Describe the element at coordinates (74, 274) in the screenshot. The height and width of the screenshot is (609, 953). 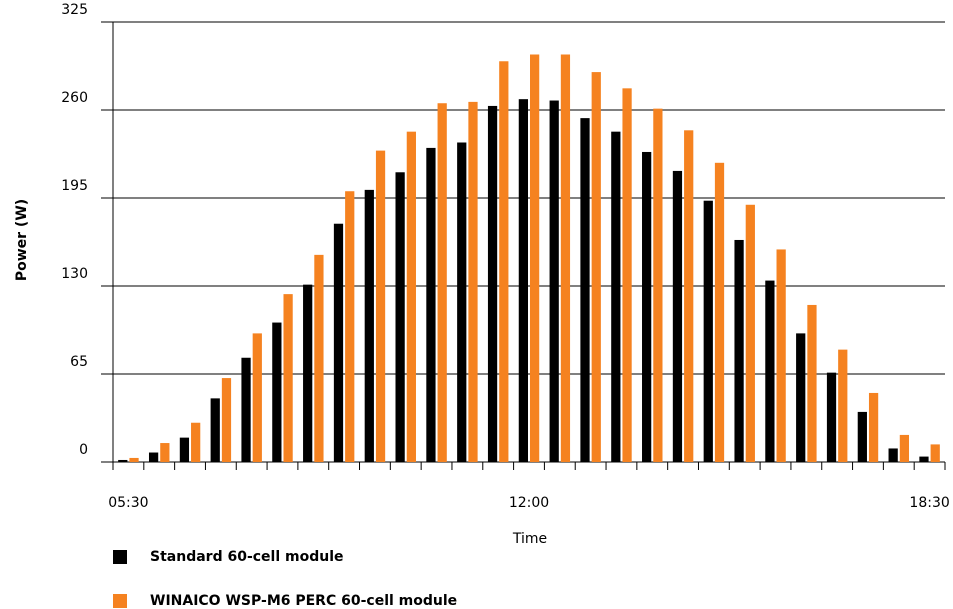
I see `y-tick-label: 130` at that location.